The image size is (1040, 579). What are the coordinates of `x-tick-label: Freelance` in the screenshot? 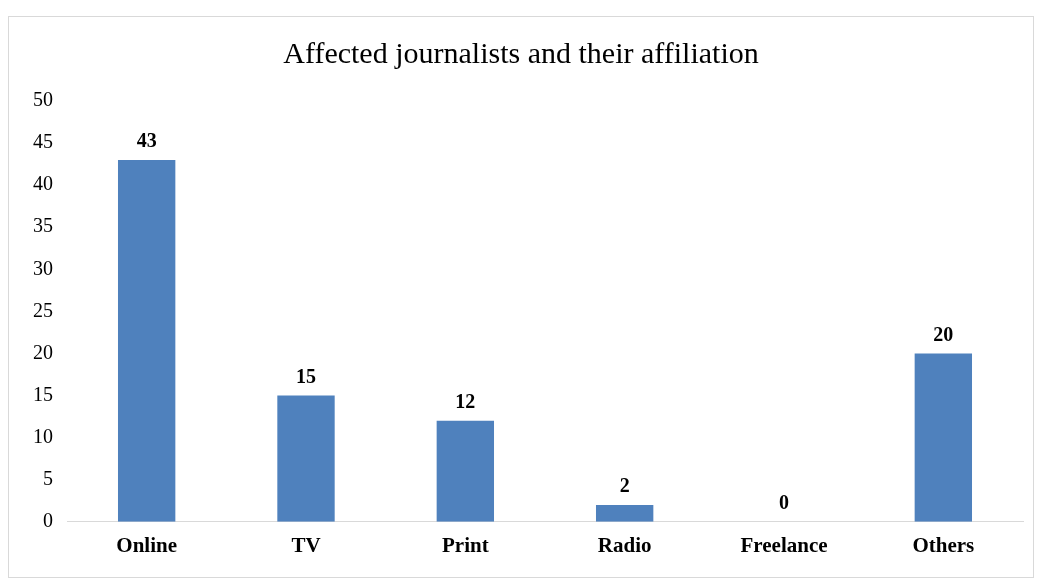 It's located at (784, 544).